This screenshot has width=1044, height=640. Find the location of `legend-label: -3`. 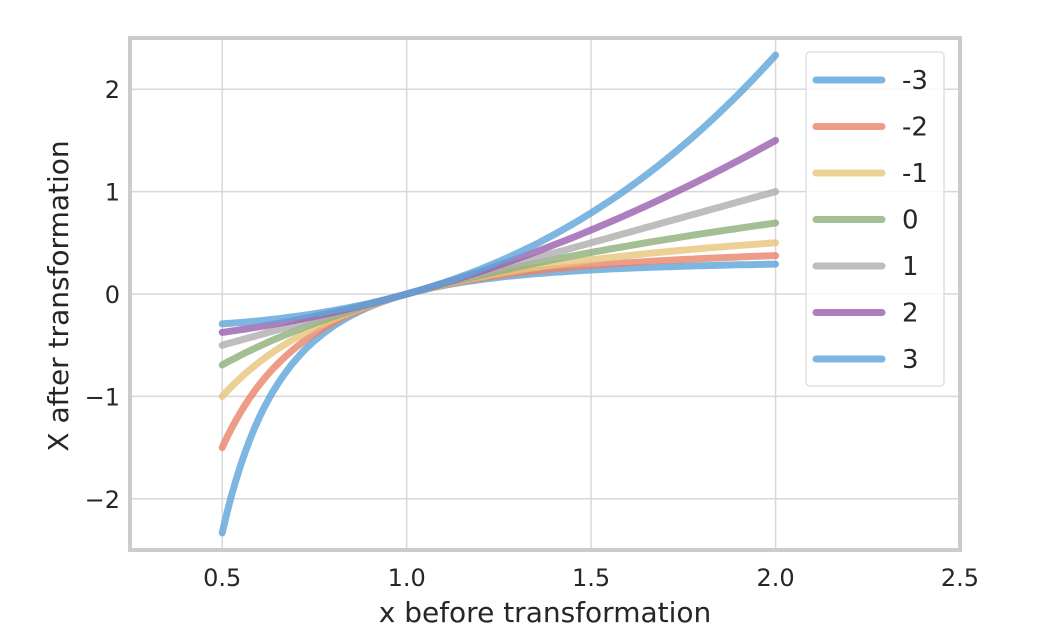

legend-label: -3 is located at coordinates (915, 81).